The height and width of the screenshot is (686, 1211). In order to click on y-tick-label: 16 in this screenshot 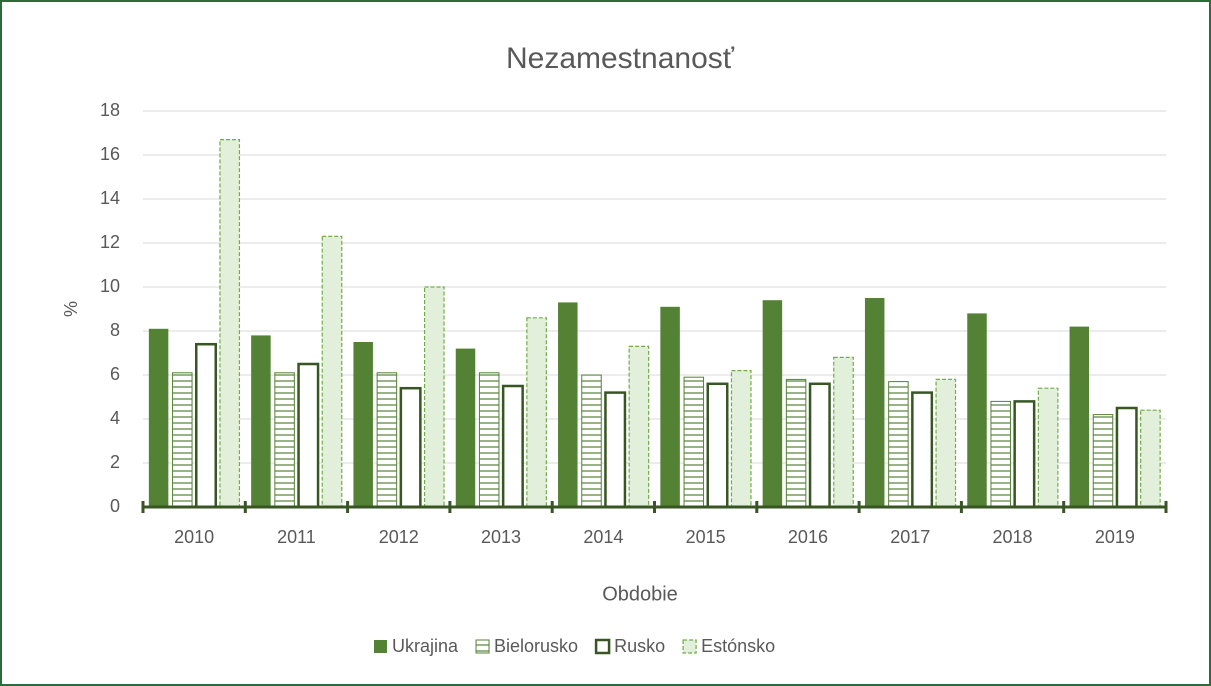, I will do `click(110, 154)`.